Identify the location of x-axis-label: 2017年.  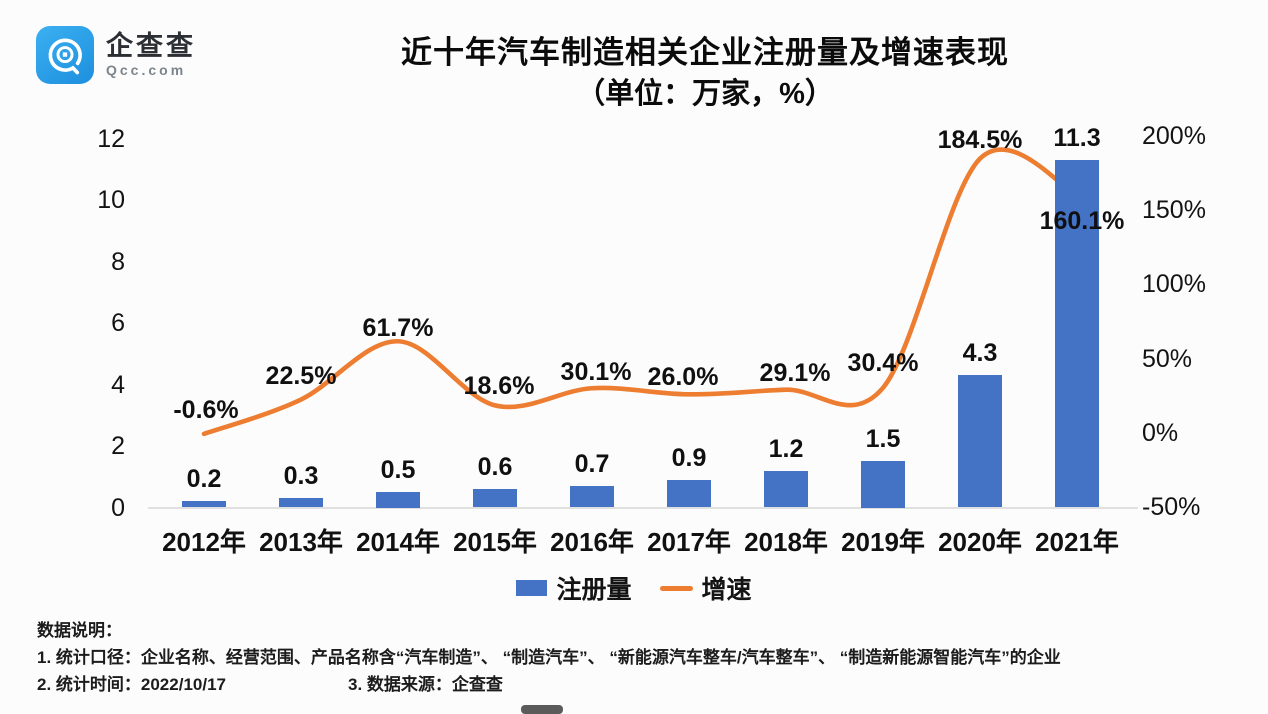
(689, 542).